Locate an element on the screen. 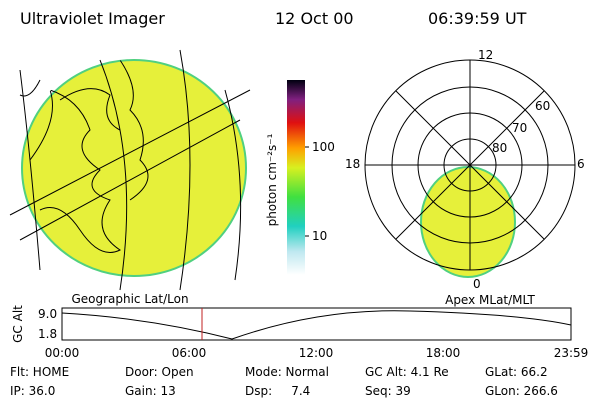  altitude-curve is located at coordinates (316, 325).